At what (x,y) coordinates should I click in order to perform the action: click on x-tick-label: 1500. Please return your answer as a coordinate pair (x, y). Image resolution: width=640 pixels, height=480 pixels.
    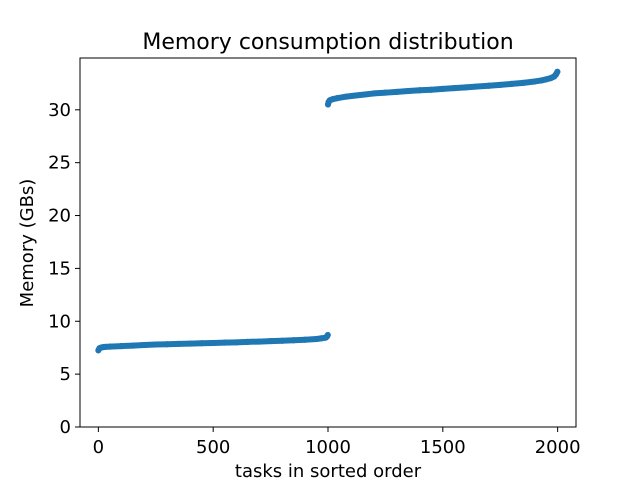
    Looking at the image, I should click on (443, 447).